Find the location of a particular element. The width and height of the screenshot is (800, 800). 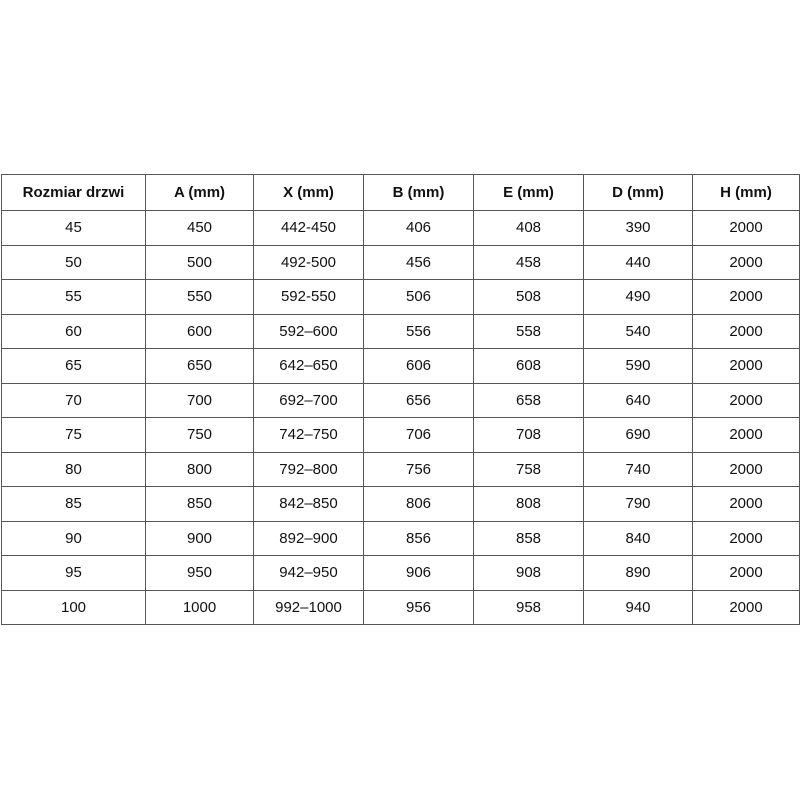

table-cell: 95 is located at coordinates (73, 573).